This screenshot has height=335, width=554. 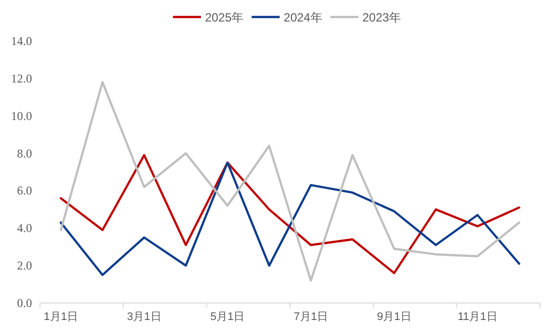 I want to click on x-tick-label: 11月1日, so click(x=478, y=317).